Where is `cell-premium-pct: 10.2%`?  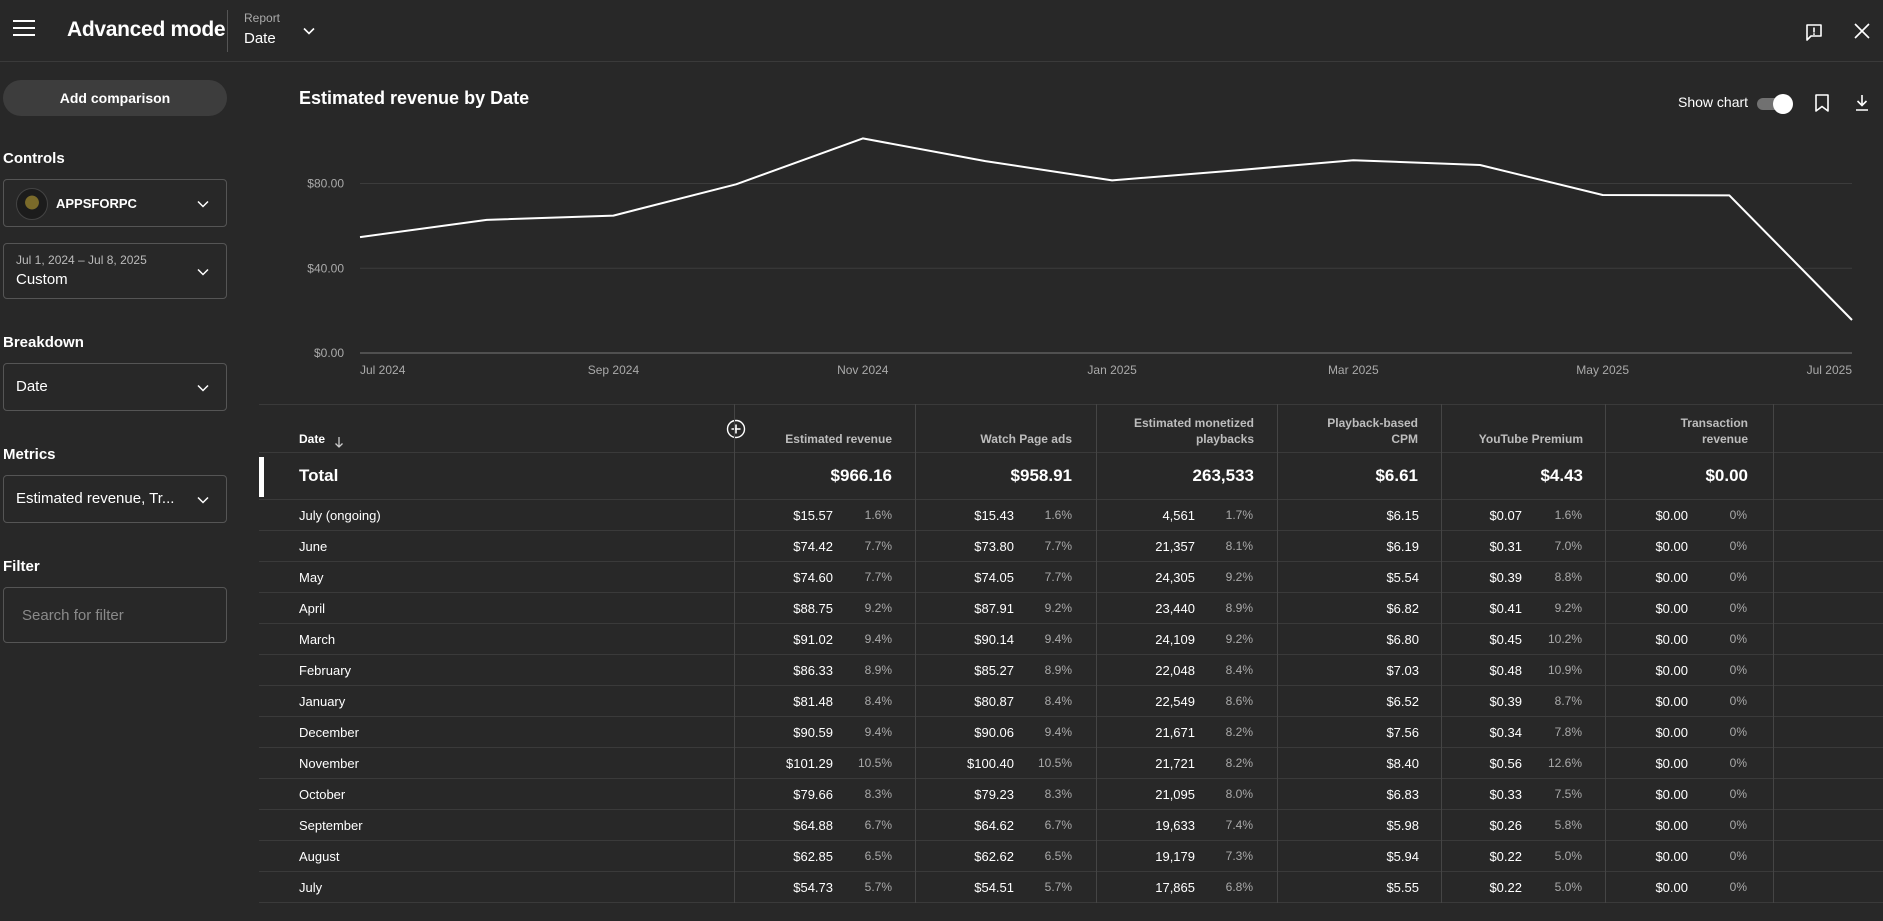
cell-premium-pct: 10.2% is located at coordinates (1564, 639).